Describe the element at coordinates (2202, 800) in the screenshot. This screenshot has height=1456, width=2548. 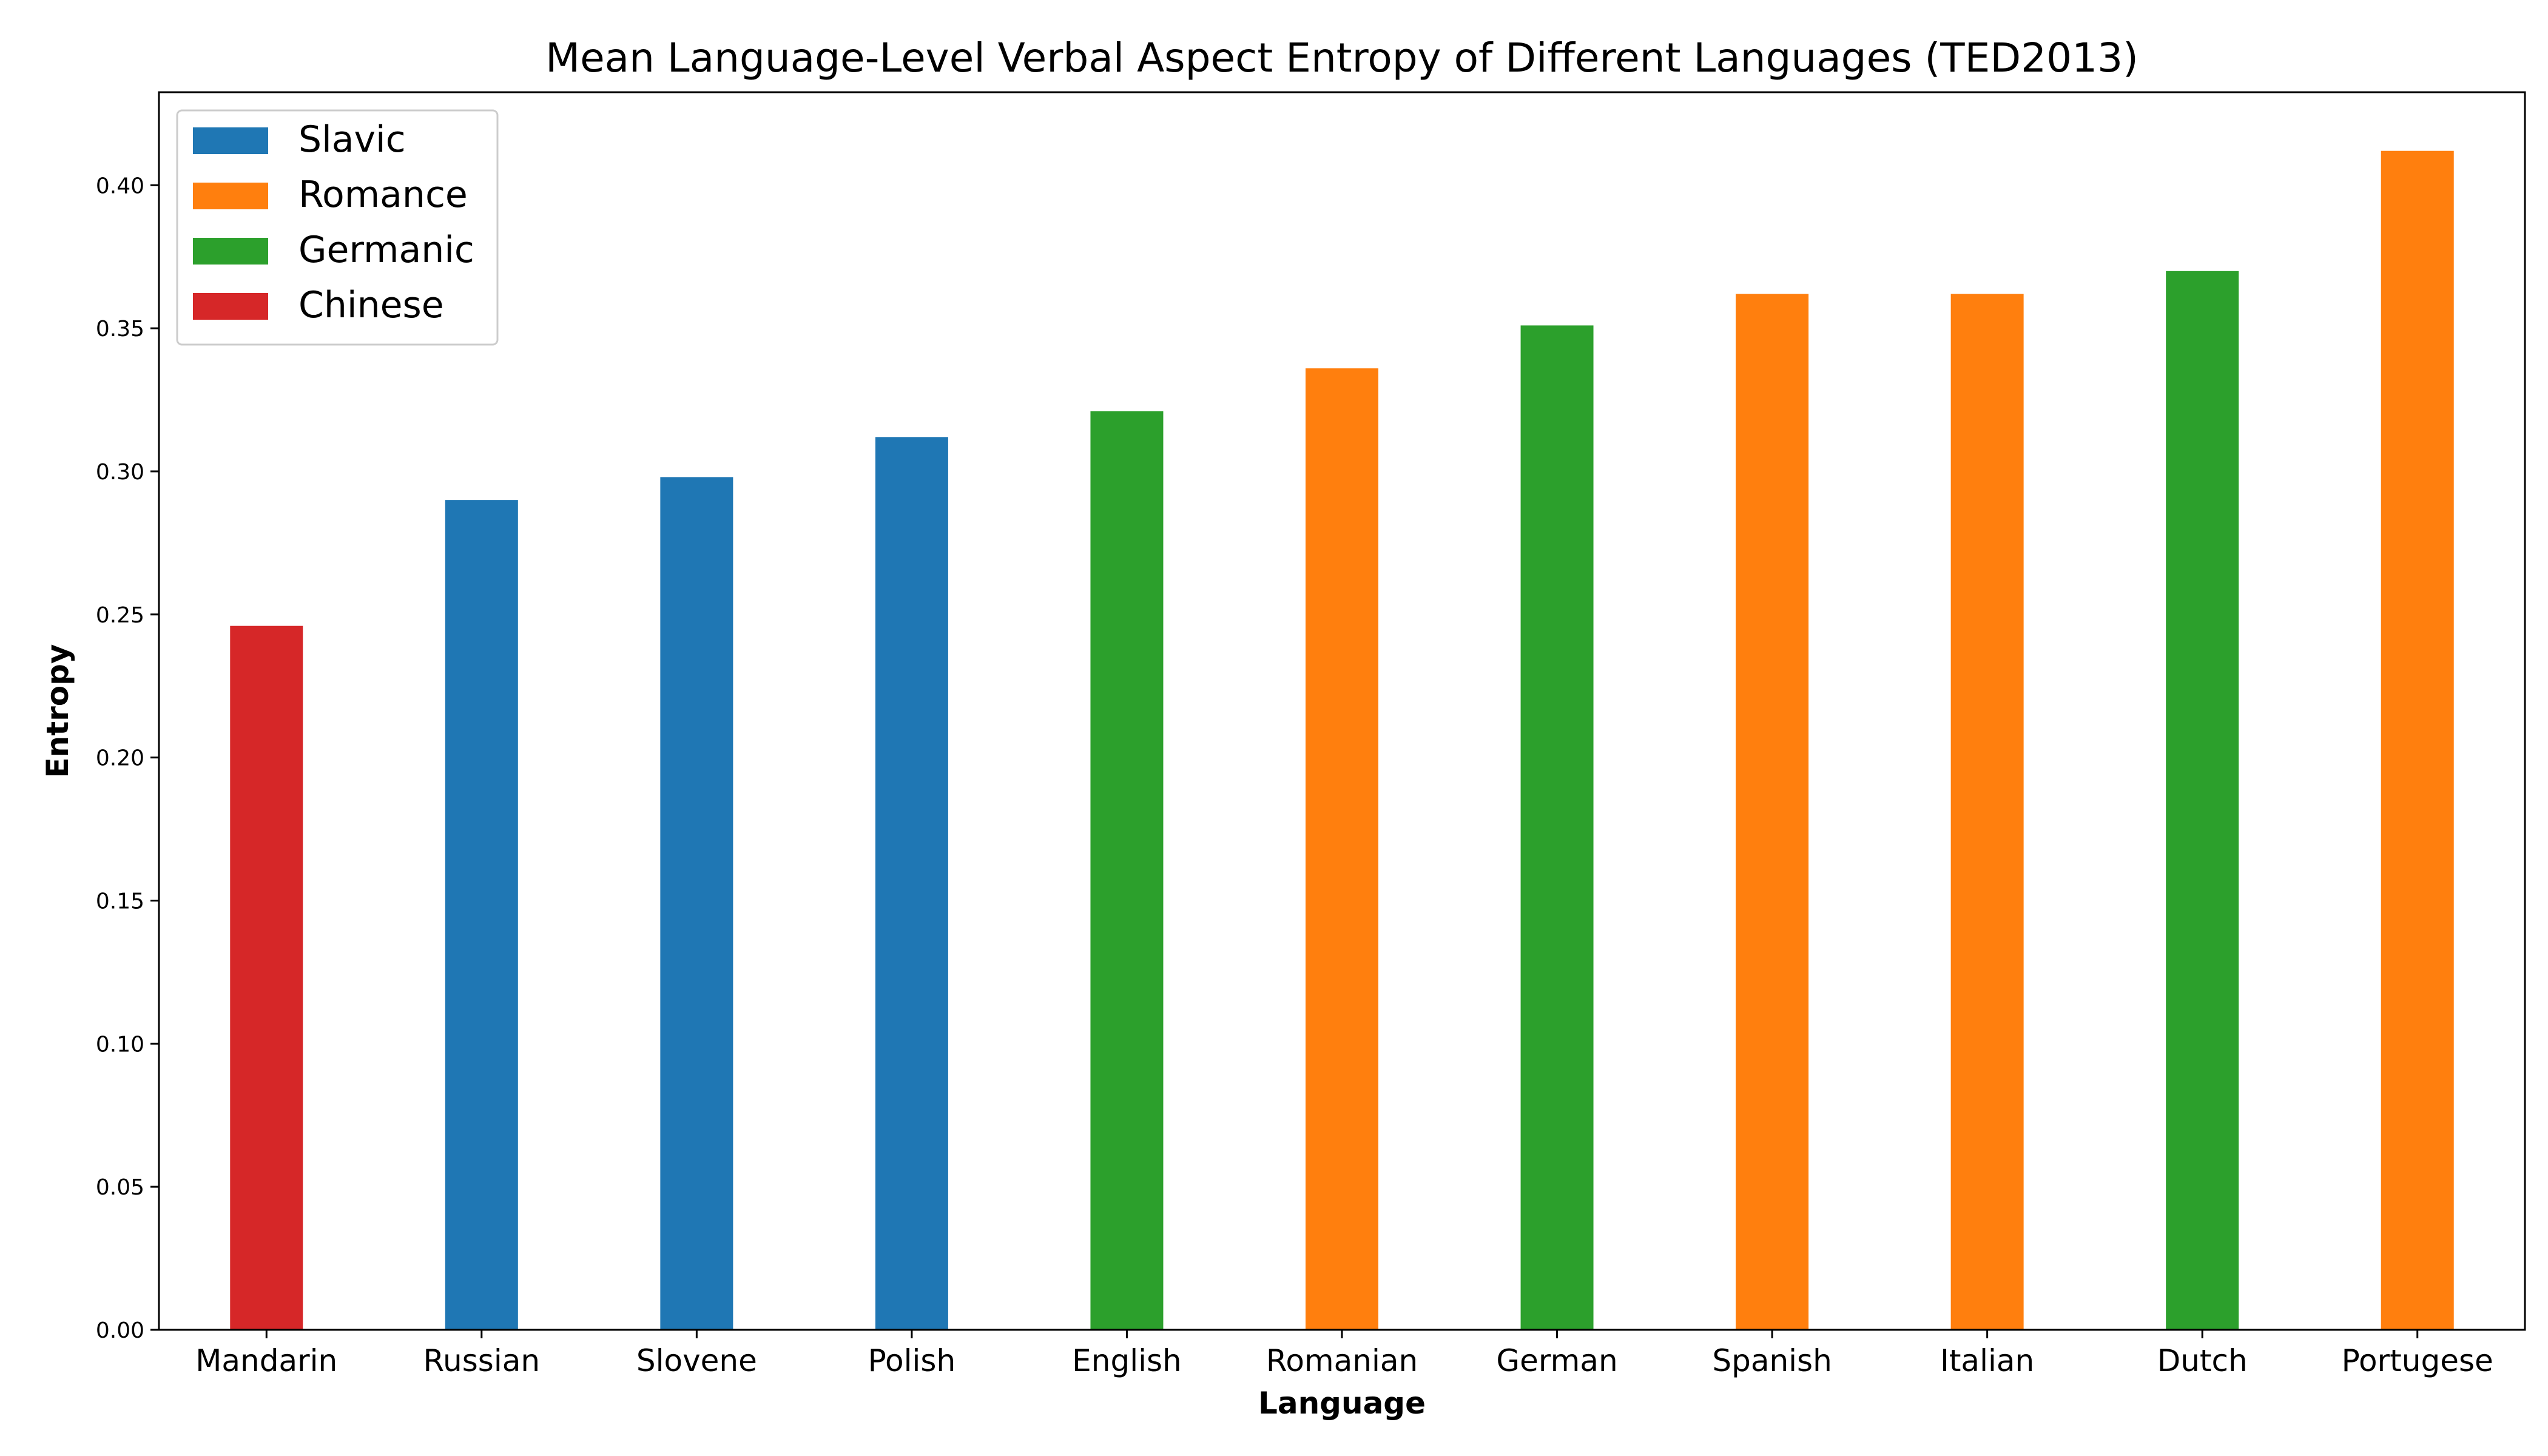
I see `bar-dutch` at that location.